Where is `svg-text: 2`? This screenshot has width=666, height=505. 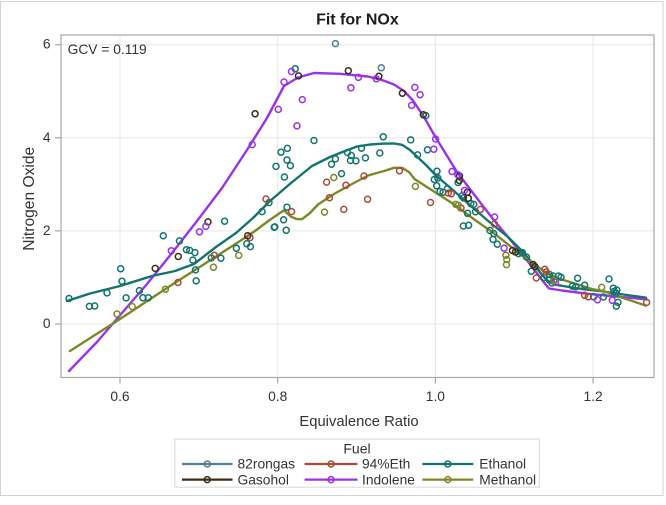 svg-text: 2 is located at coordinates (47, 230).